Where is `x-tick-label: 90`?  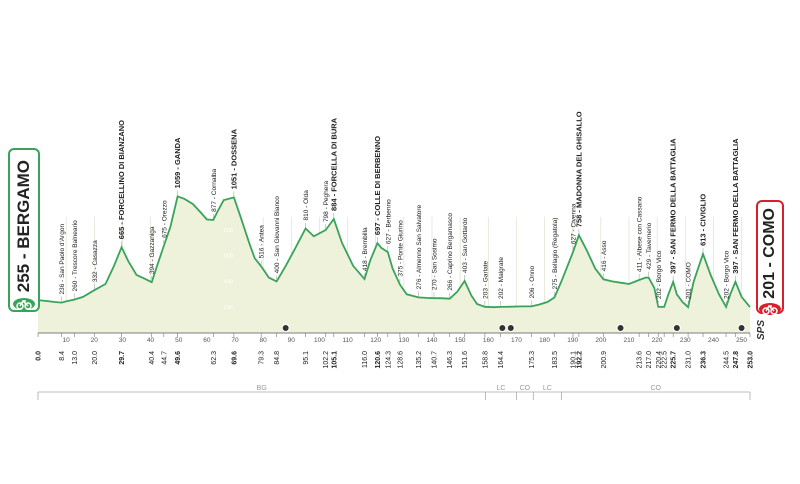 x-tick-label: 90 is located at coordinates (292, 340).